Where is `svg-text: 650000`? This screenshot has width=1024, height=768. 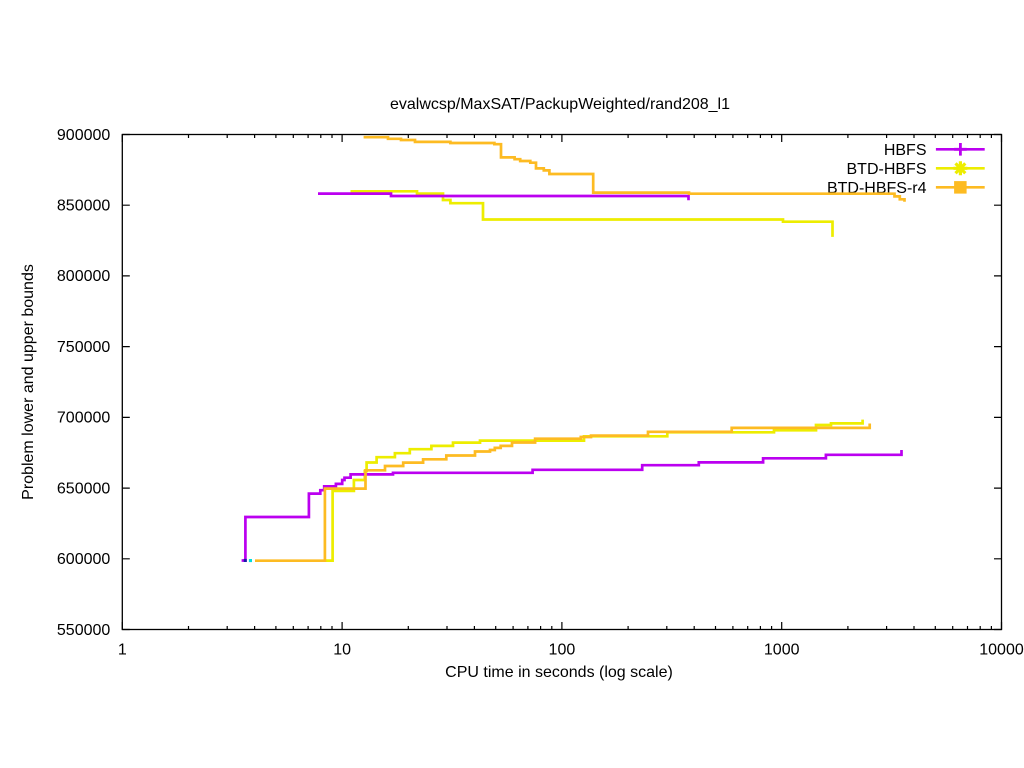 svg-text: 650000 is located at coordinates (83, 488).